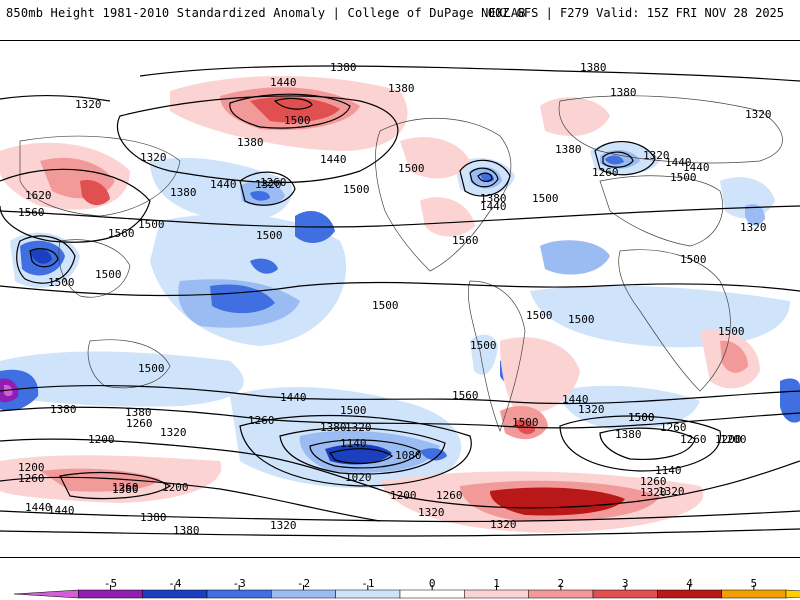 Image resolution: width=800 pixels, height=600 pixels. What do you see at coordinates (754, 583) in the screenshot?
I see `colorbar-tick-label: 5` at bounding box center [754, 583].